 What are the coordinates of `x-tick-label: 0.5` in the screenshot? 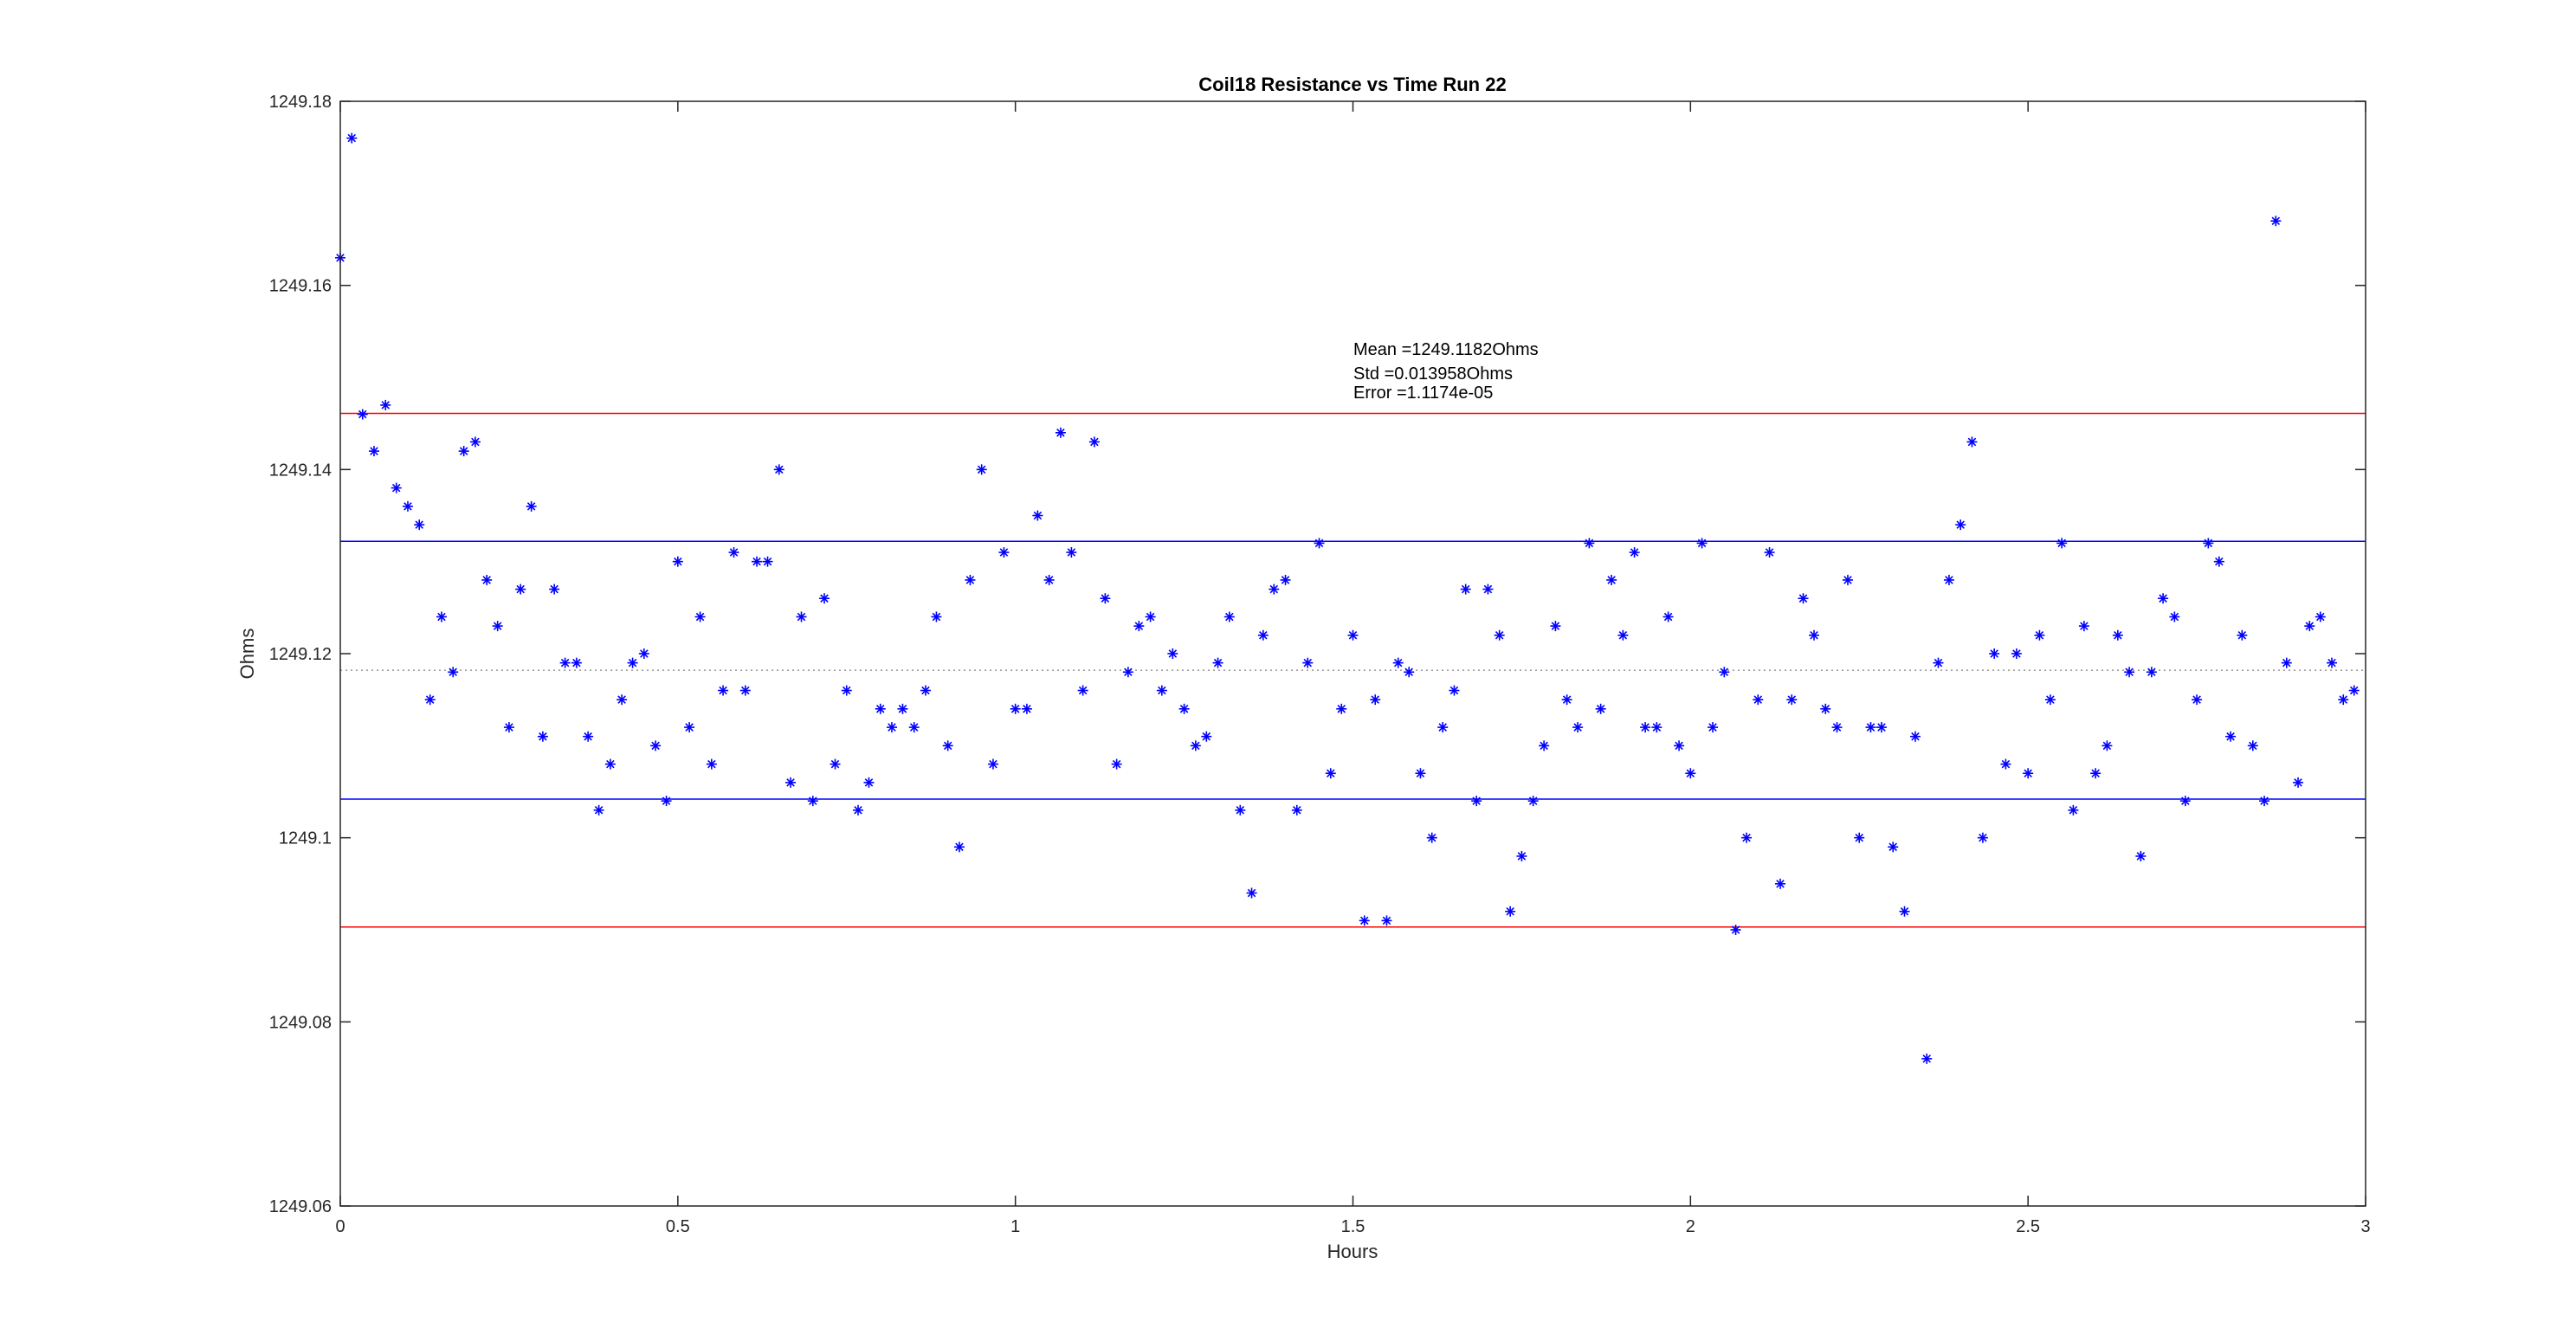 It's located at (678, 1226).